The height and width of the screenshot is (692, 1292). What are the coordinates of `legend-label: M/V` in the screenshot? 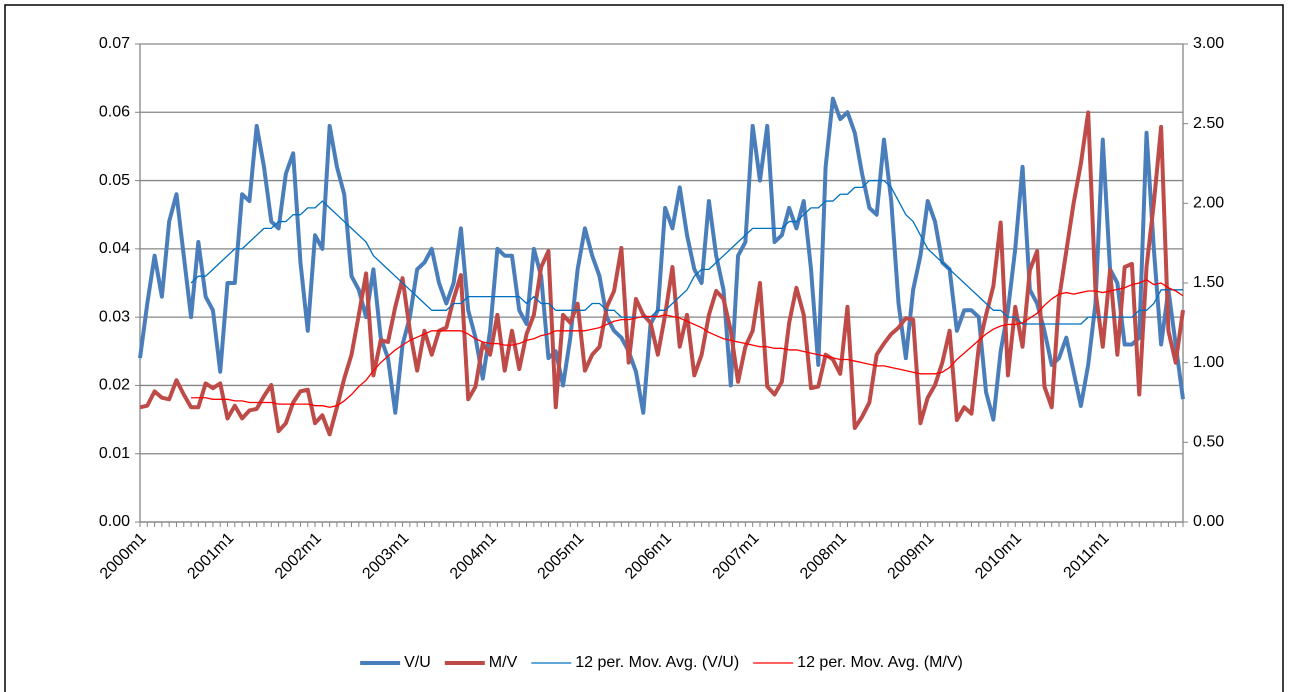 It's located at (503, 662).